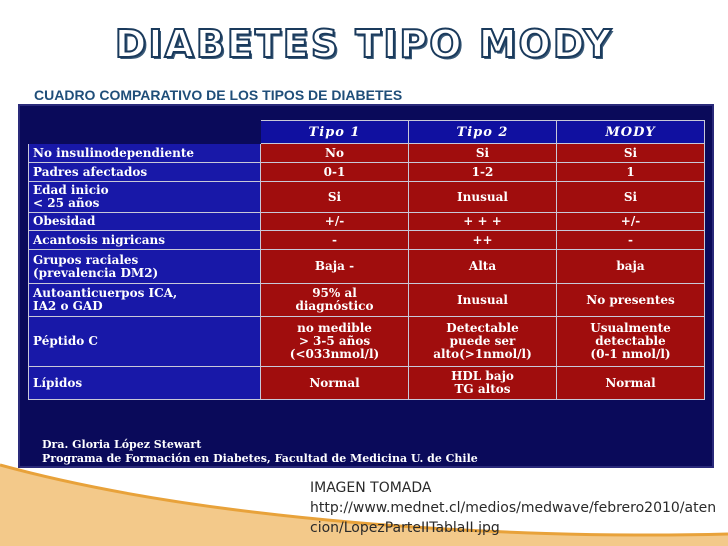 The height and width of the screenshot is (546, 728). What do you see at coordinates (144, 300) in the screenshot?
I see `row-label: Autoanticuerpos ICA, IA2 o GAD` at bounding box center [144, 300].